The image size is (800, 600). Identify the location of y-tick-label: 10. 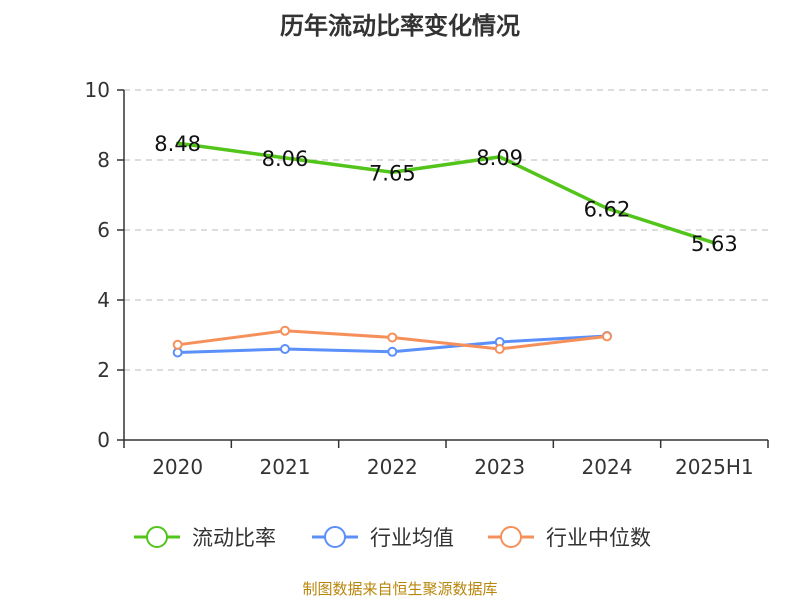
(97, 90).